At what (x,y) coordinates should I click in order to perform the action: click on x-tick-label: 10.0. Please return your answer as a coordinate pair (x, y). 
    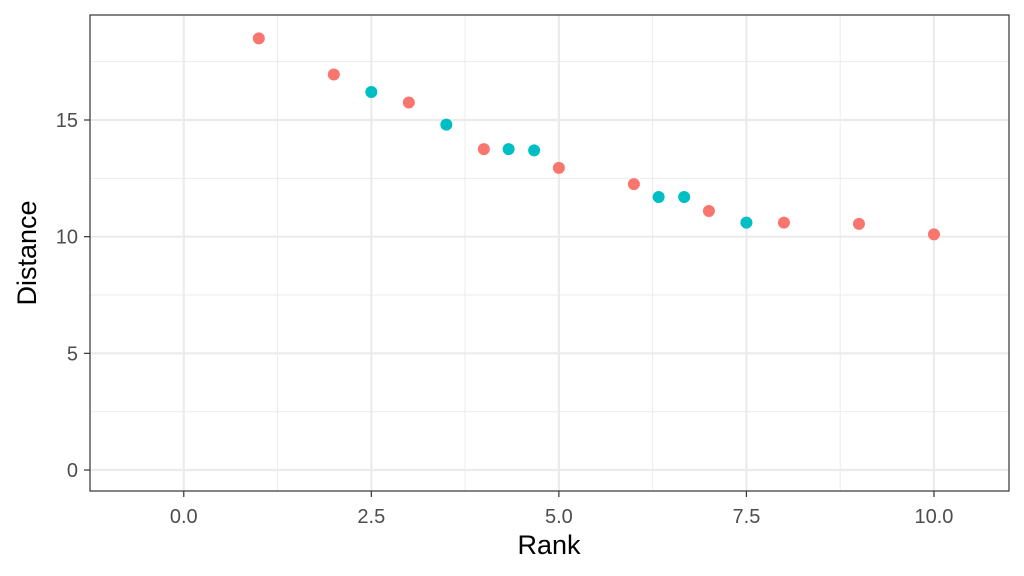
    Looking at the image, I should click on (934, 517).